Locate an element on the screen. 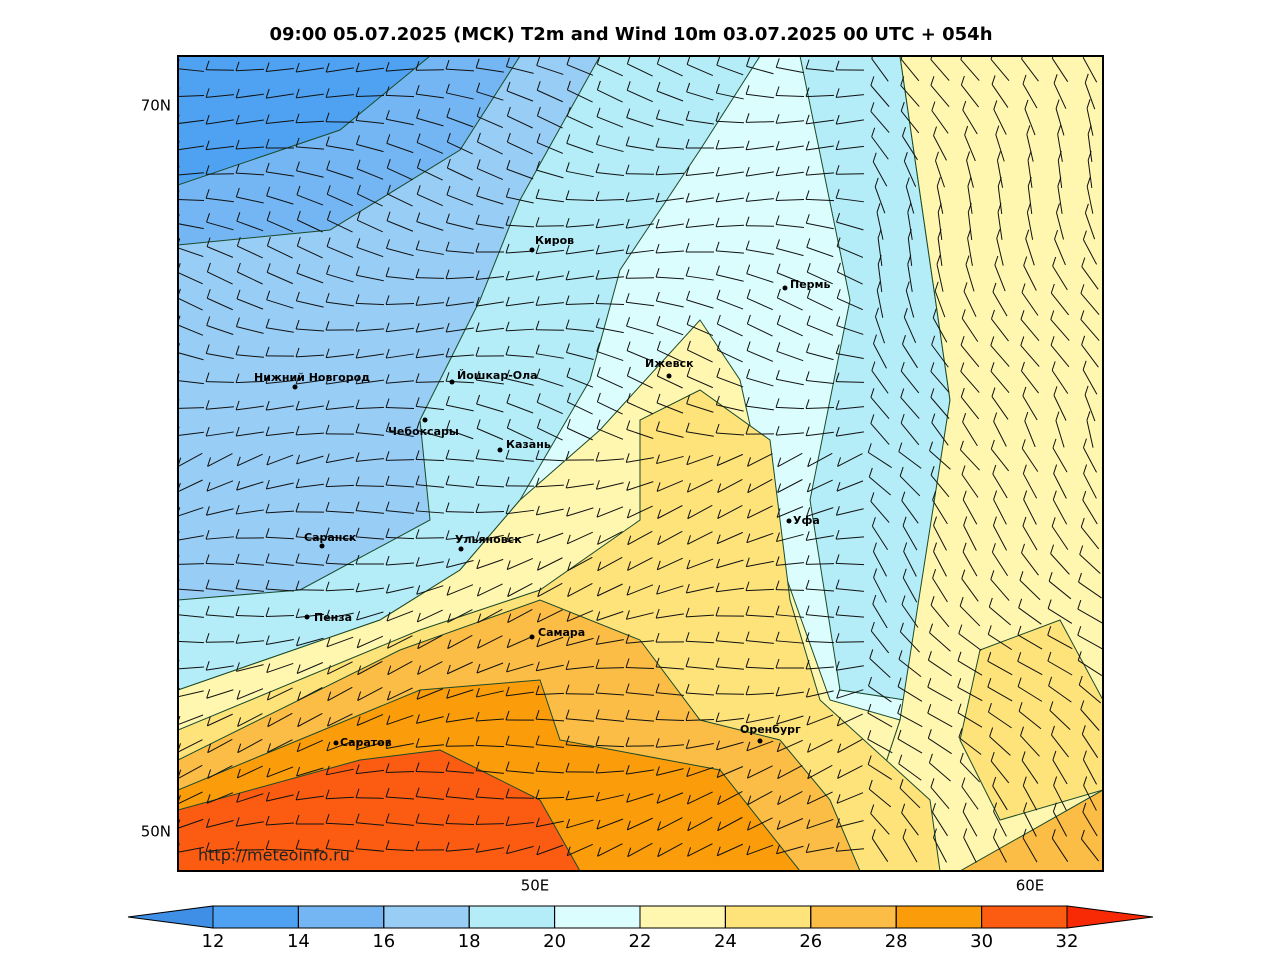 This screenshot has height=967, width=1281. colorbar-extend-low is located at coordinates (170, 917).